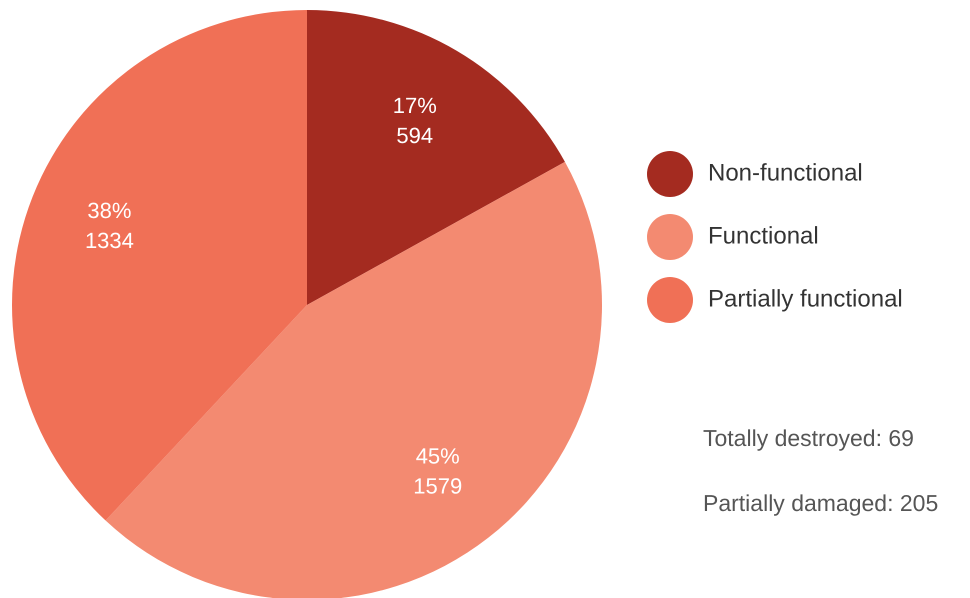  I want to click on data-label: 17% 594, so click(414, 120).